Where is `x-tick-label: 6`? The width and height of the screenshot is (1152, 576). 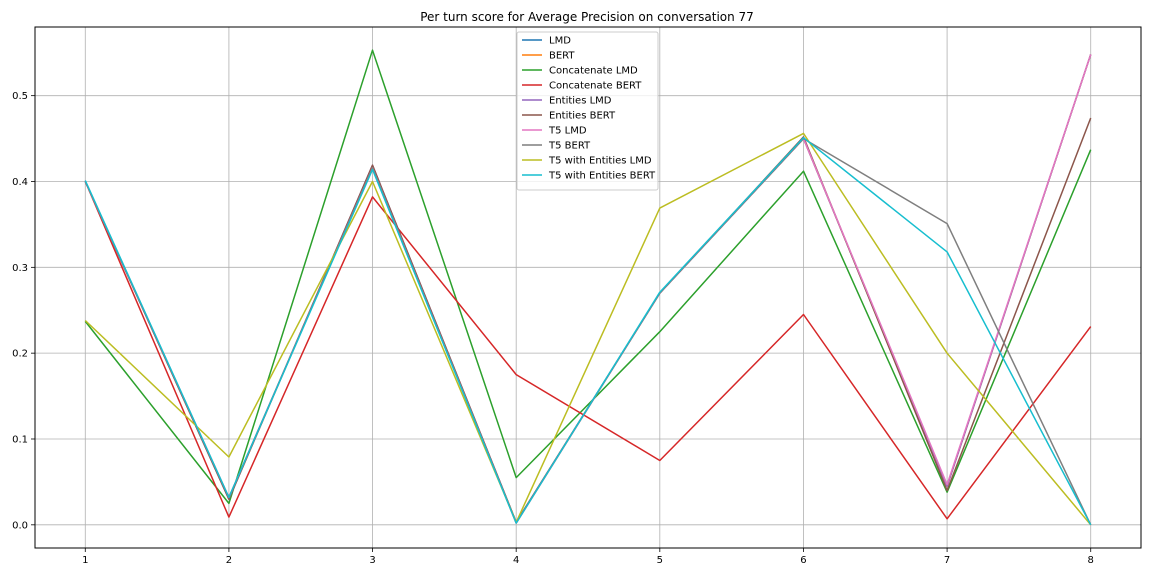 x-tick-label: 6 is located at coordinates (803, 560).